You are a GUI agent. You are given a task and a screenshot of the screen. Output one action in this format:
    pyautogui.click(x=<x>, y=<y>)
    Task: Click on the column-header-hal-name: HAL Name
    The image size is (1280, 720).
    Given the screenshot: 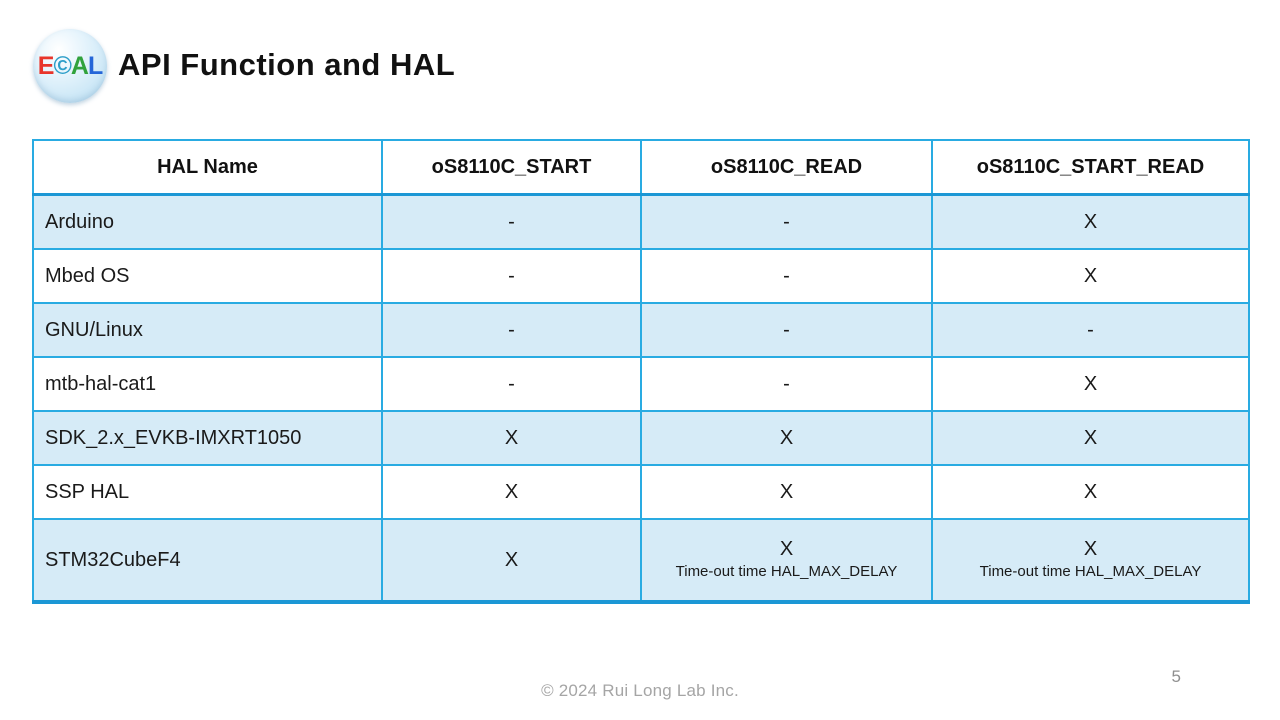 What is the action you would take?
    pyautogui.click(x=207, y=167)
    